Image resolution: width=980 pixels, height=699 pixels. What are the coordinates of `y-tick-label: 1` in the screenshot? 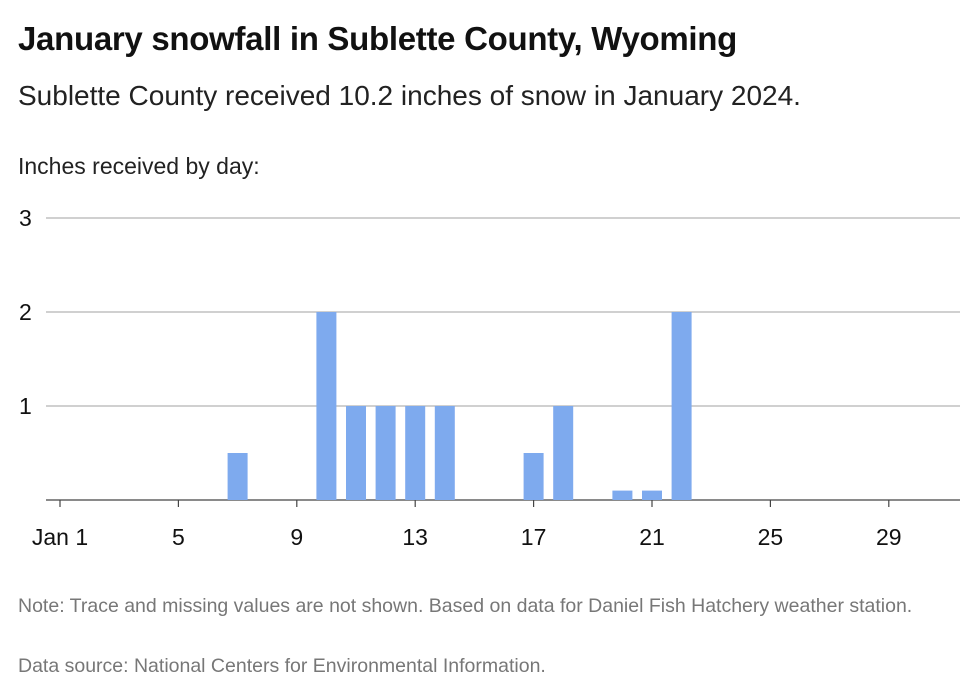 It's located at (25, 406).